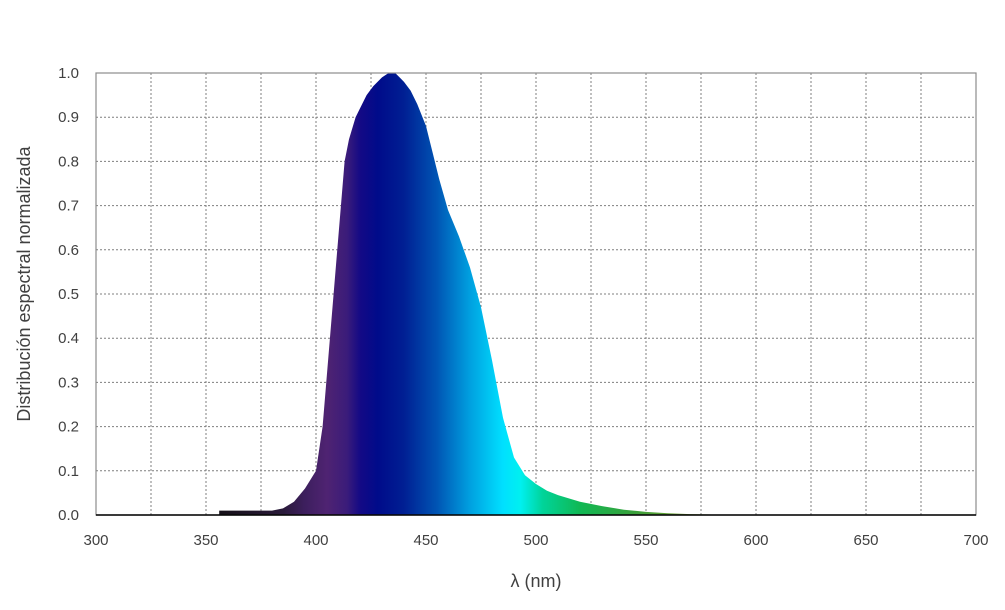 The width and height of the screenshot is (1005, 610). I want to click on x-tick-label: 550, so click(645, 540).